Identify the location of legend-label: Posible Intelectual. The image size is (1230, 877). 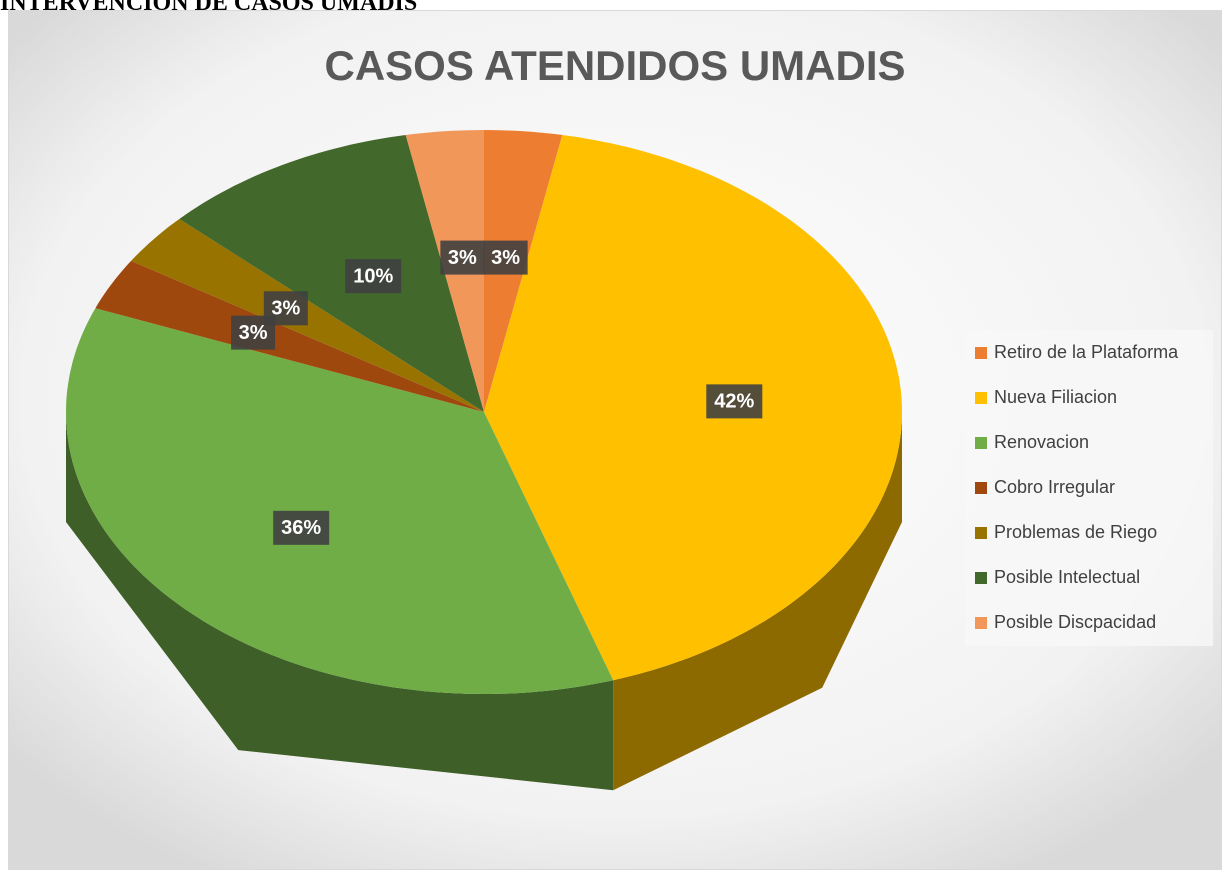
(1067, 577).